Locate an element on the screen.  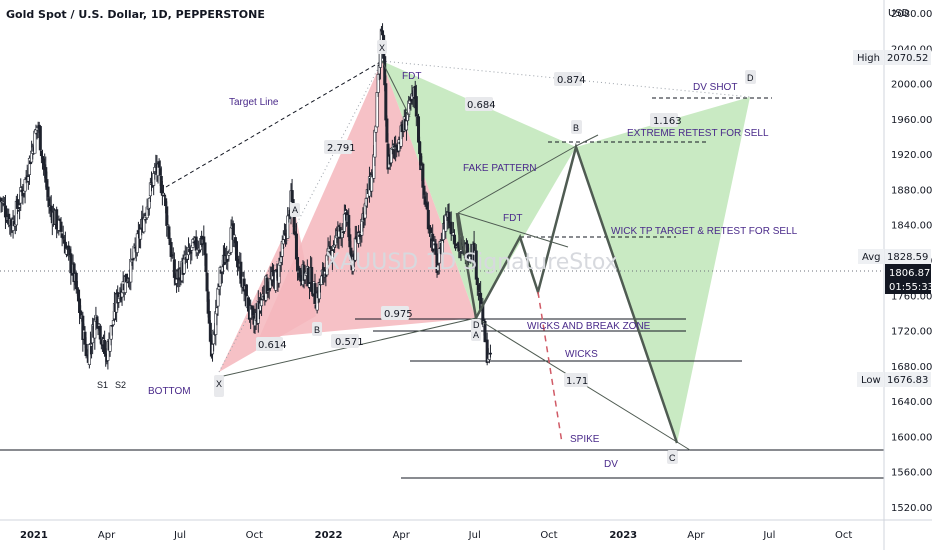
point-s2: S2 is located at coordinates (120, 385).